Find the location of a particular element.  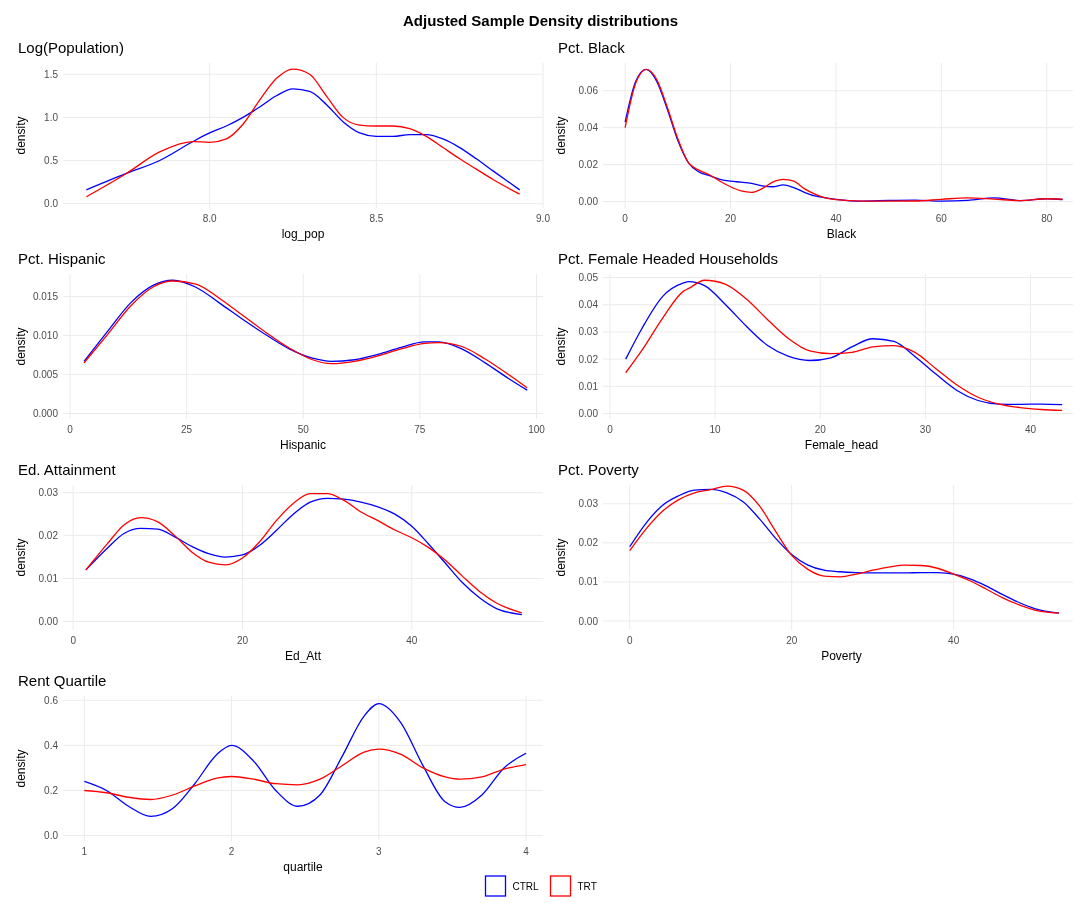

x-tick-label: 80 is located at coordinates (1047, 218).